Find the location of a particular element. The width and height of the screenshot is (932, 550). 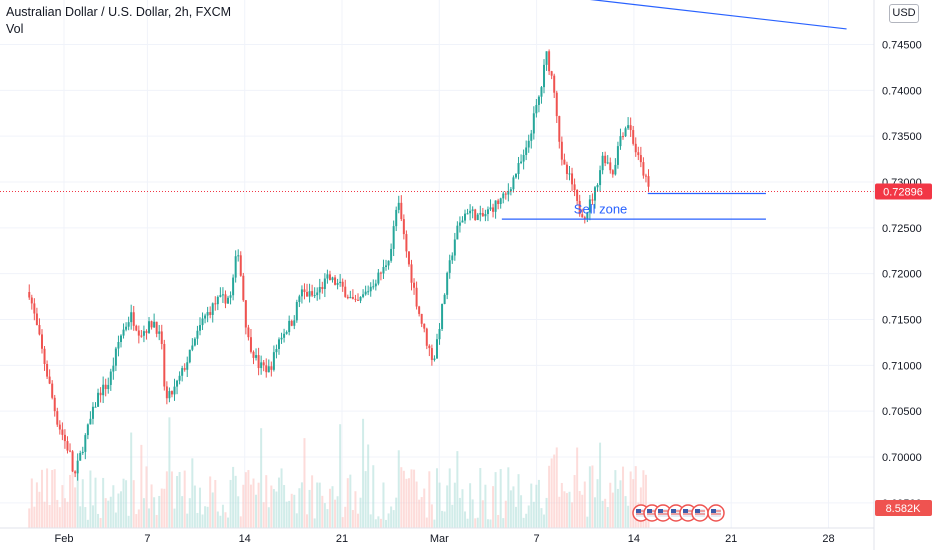

economic-events is located at coordinates (678, 513).